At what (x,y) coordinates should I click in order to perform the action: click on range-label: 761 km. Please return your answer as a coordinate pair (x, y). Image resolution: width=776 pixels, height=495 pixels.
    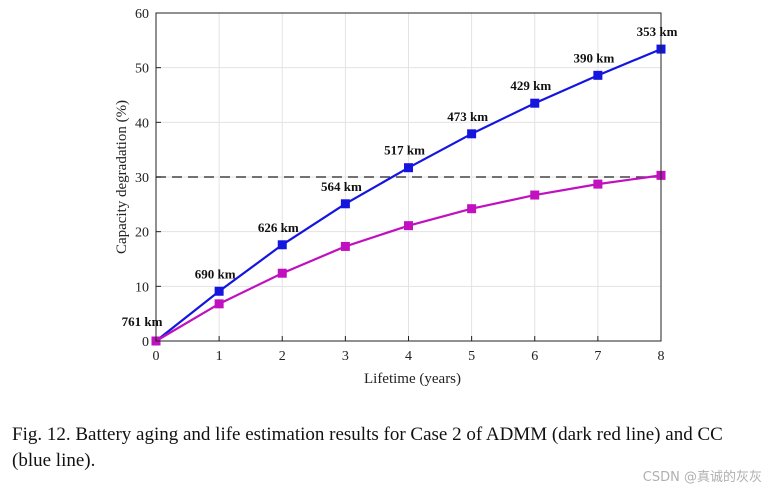
    Looking at the image, I should click on (142, 321).